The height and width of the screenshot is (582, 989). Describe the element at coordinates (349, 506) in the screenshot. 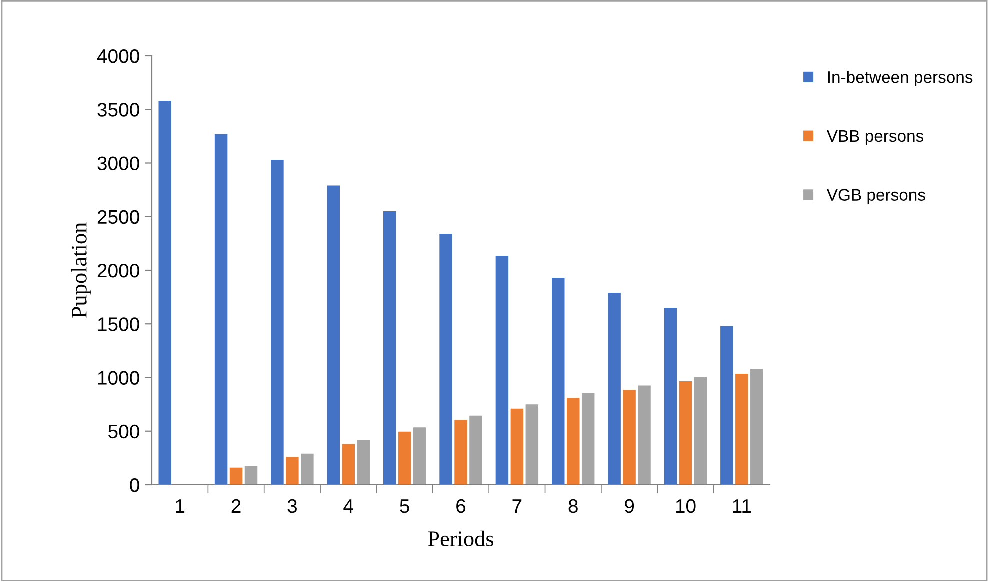

I see `x-tick-label: 4` at that location.